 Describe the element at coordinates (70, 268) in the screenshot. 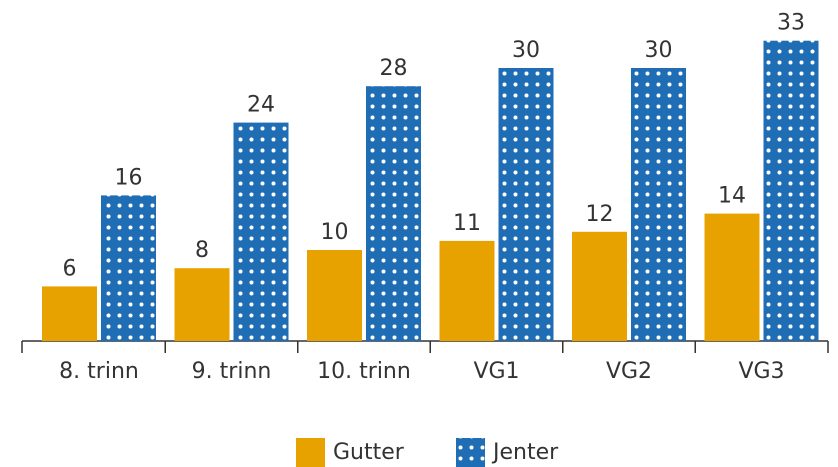

I see `data-label: 6` at that location.